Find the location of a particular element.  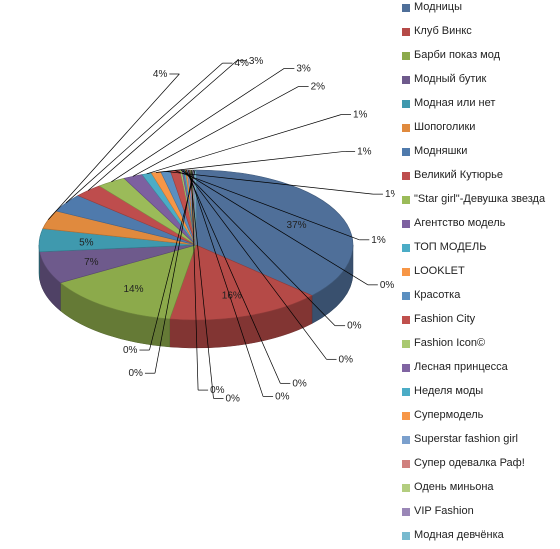

data-label-барби-показ-мод: 14% is located at coordinates (133, 289).